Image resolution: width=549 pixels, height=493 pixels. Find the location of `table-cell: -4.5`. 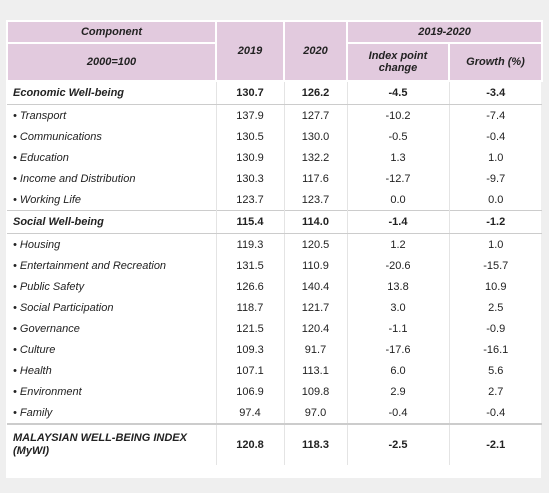

table-cell: -4.5 is located at coordinates (397, 92).